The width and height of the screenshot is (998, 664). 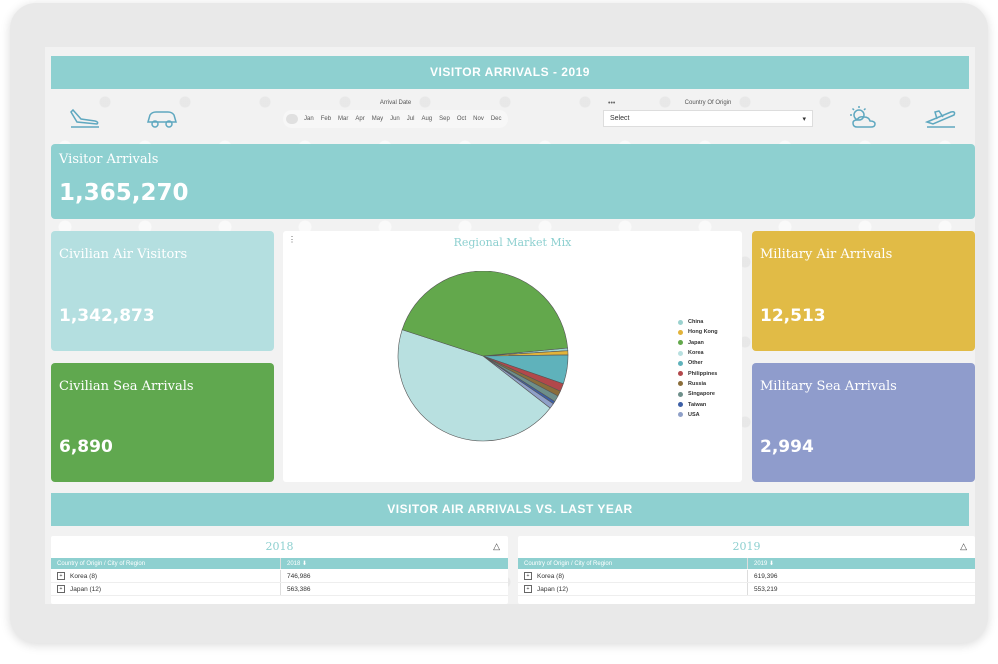 I want to click on month-oct: Oct, so click(x=461, y=119).